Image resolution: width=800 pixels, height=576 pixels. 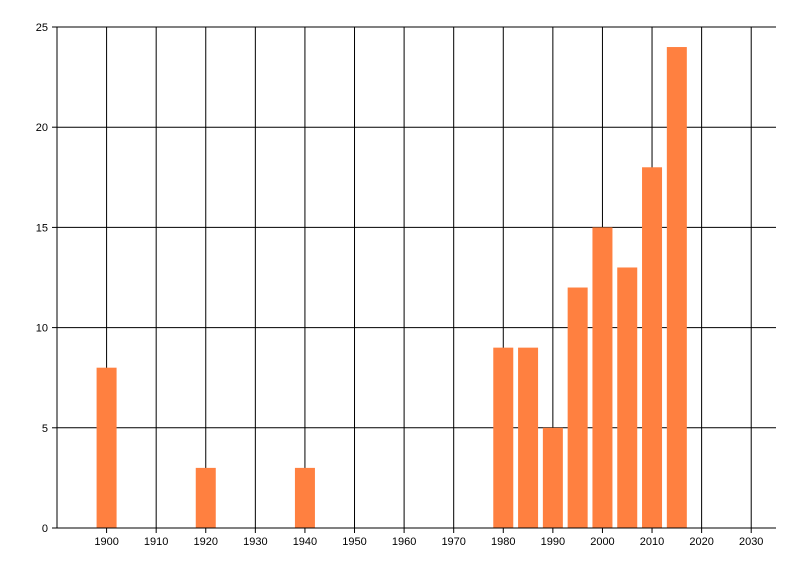 What do you see at coordinates (42, 329) in the screenshot?
I see `y-tick-label: 10` at bounding box center [42, 329].